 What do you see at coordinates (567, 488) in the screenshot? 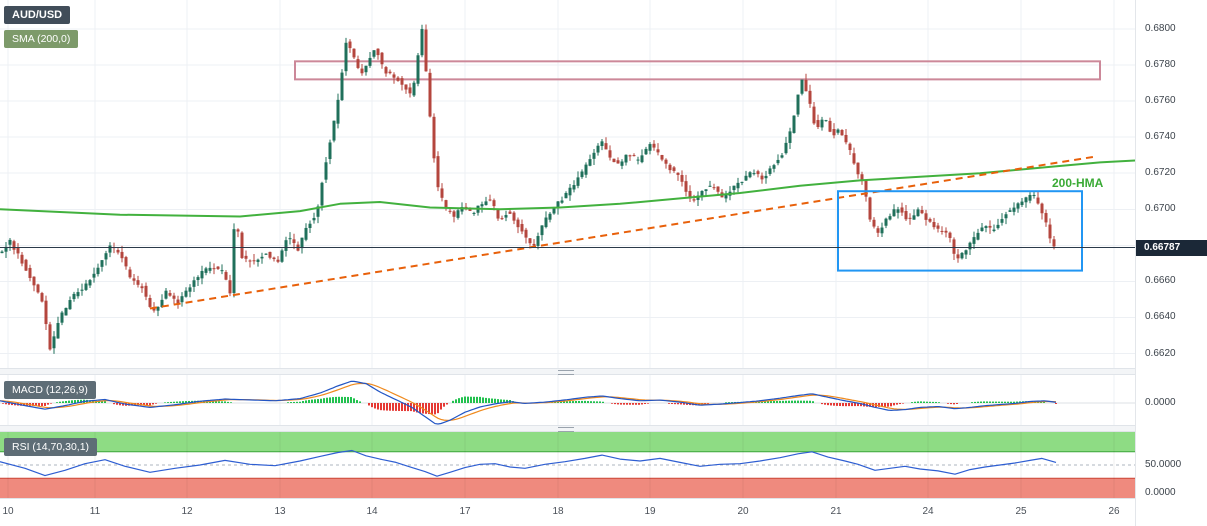
I see `rsi-oversold-band` at bounding box center [567, 488].